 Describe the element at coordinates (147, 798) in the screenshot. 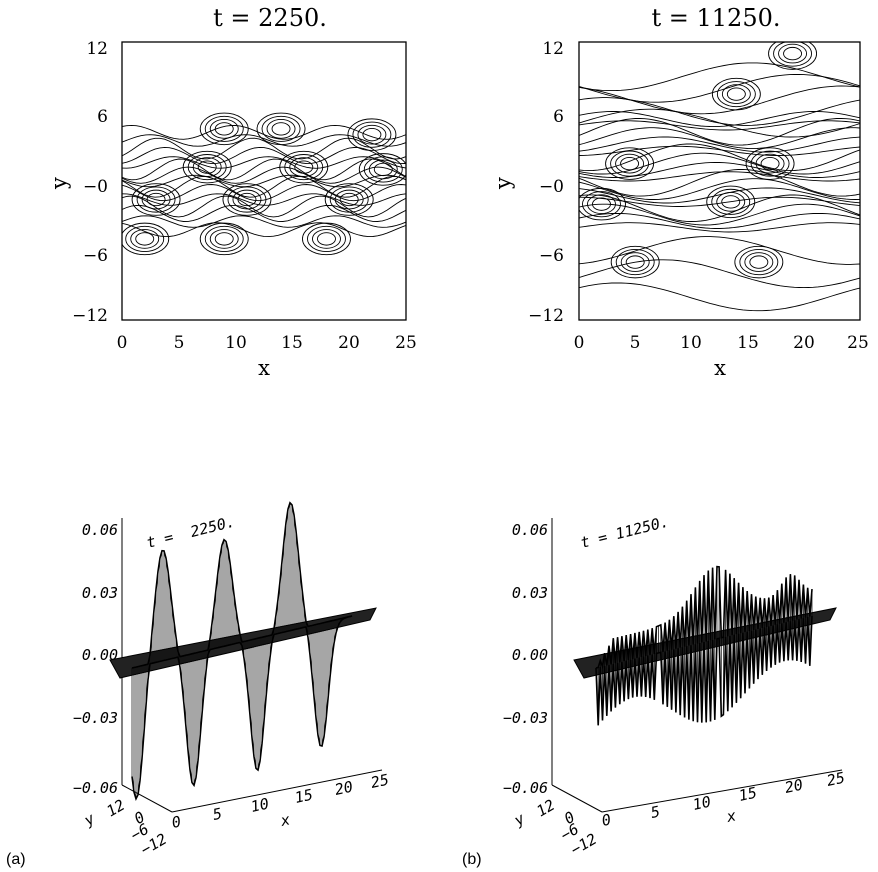

I see `y-axis` at that location.